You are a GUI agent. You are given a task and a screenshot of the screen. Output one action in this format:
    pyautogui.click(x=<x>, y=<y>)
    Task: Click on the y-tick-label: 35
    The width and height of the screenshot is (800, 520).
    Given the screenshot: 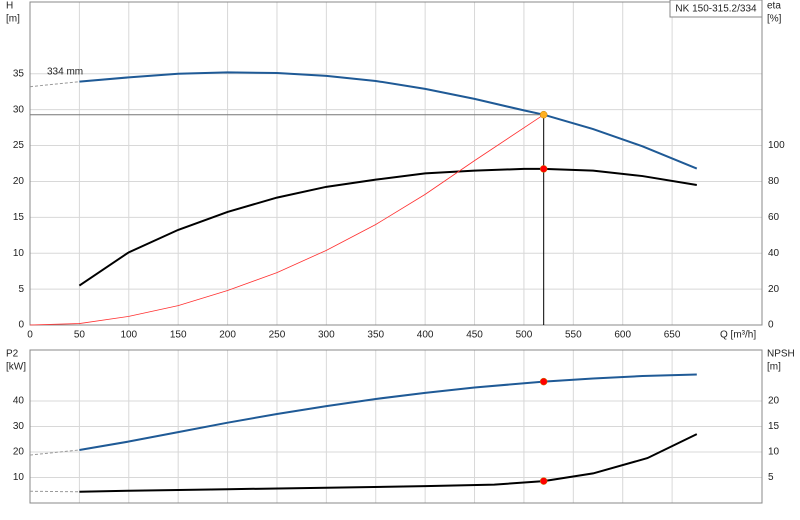 What is the action you would take?
    pyautogui.click(x=19, y=73)
    